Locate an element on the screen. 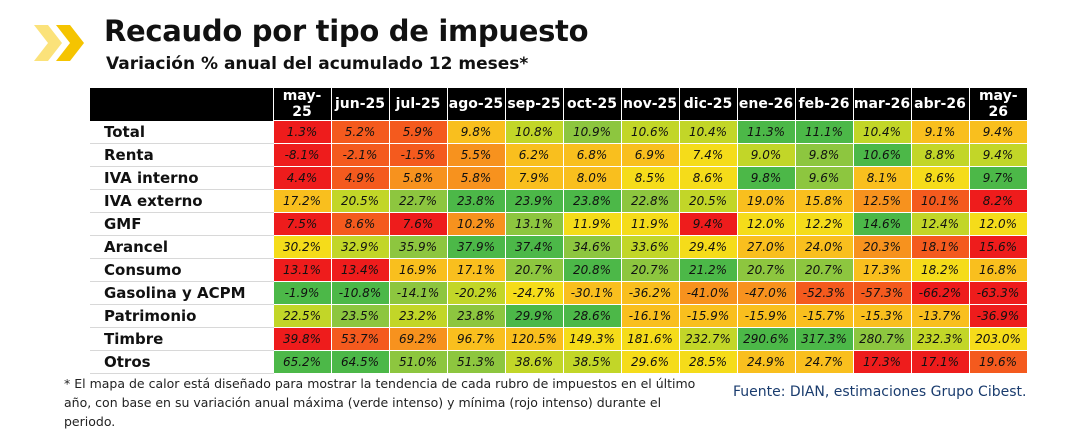 This screenshot has width=1080, height=437. row-label: Otros is located at coordinates (181, 362).